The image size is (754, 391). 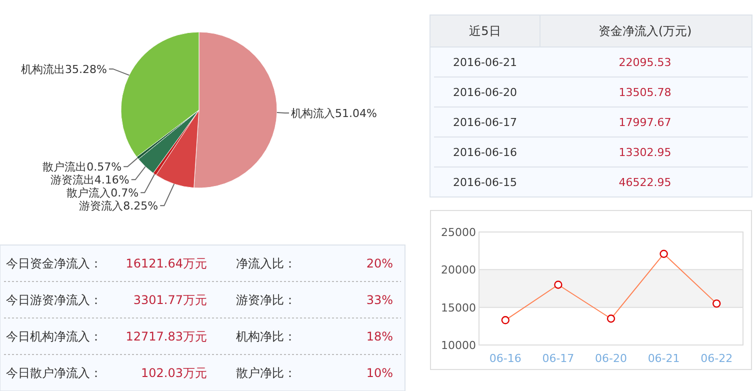 What do you see at coordinates (166, 263) in the screenshot?
I see `text: 16121.64万元` at bounding box center [166, 263].